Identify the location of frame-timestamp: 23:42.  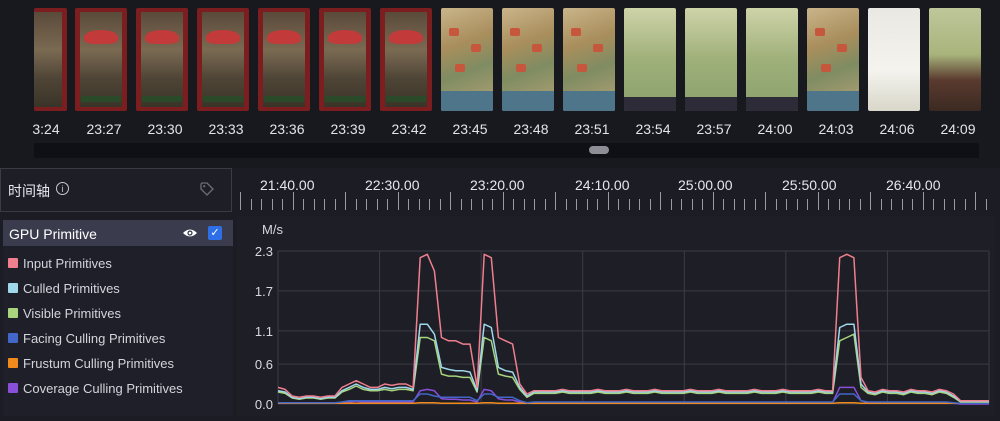
(409, 129).